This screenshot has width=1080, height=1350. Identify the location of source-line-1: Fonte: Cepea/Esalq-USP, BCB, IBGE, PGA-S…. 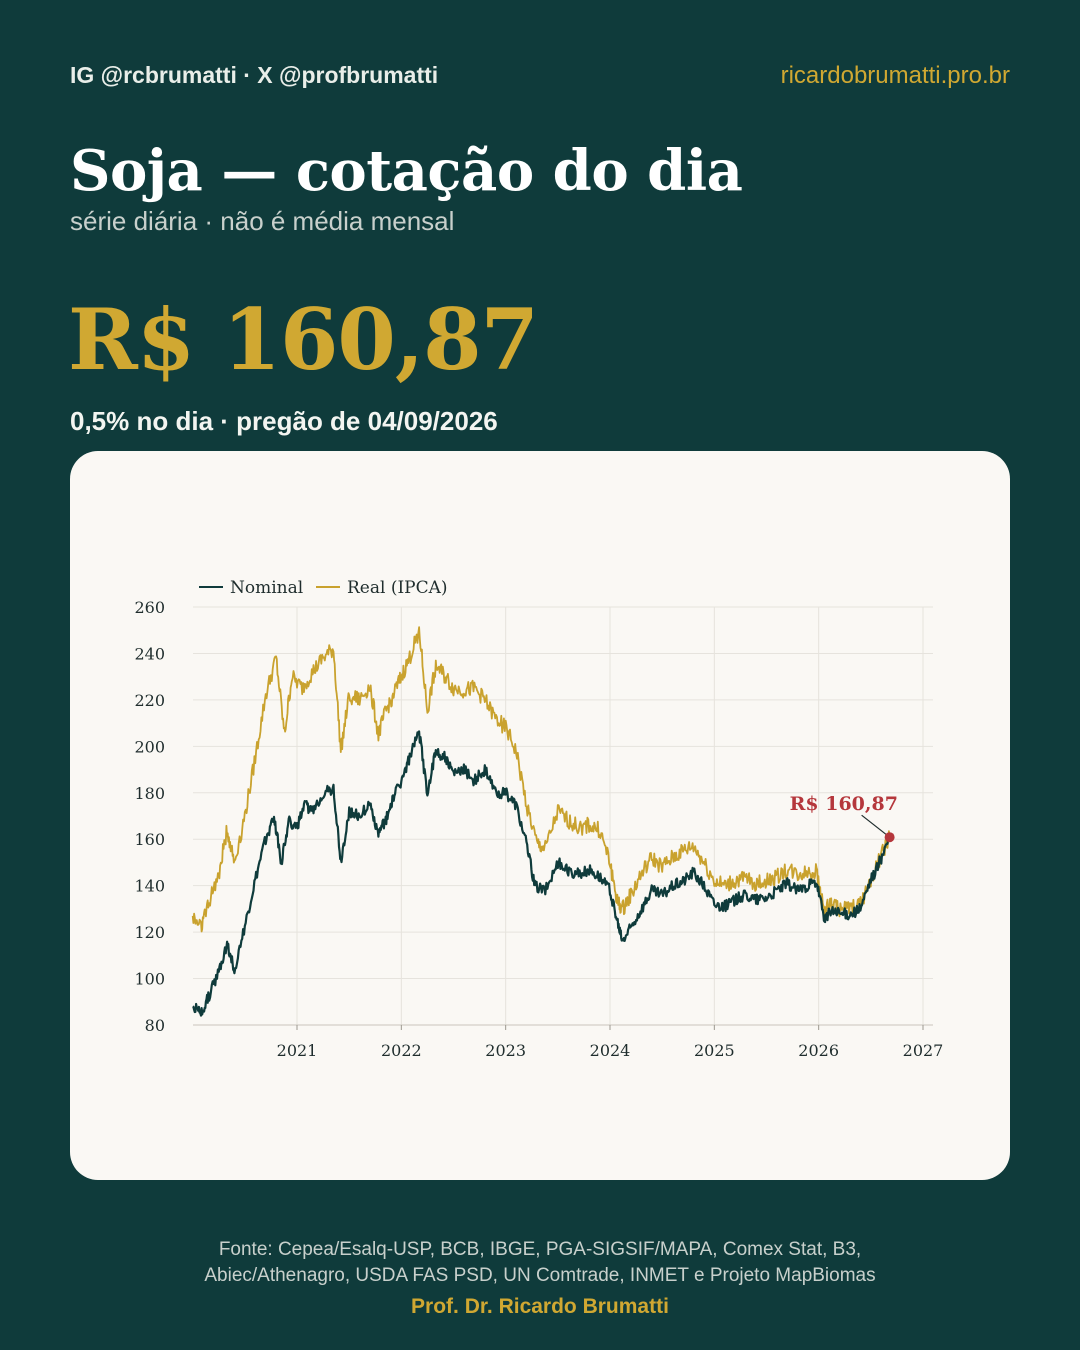
(540, 1249).